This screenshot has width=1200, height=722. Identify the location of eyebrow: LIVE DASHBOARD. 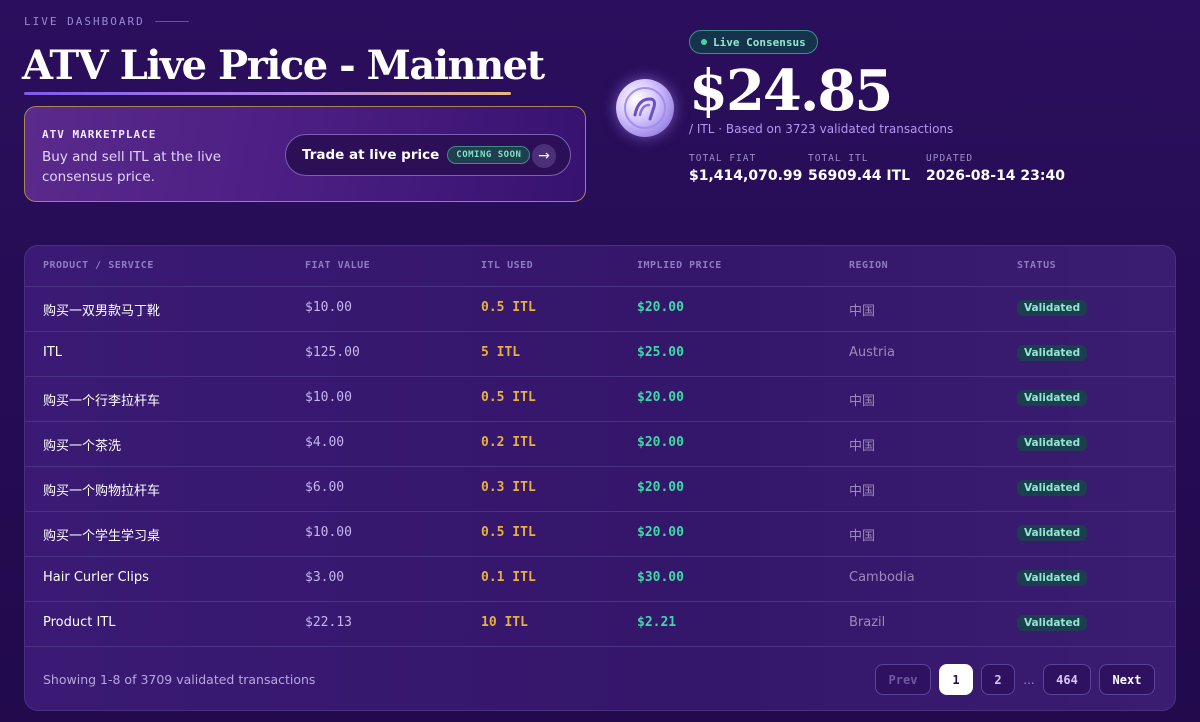
(106, 21).